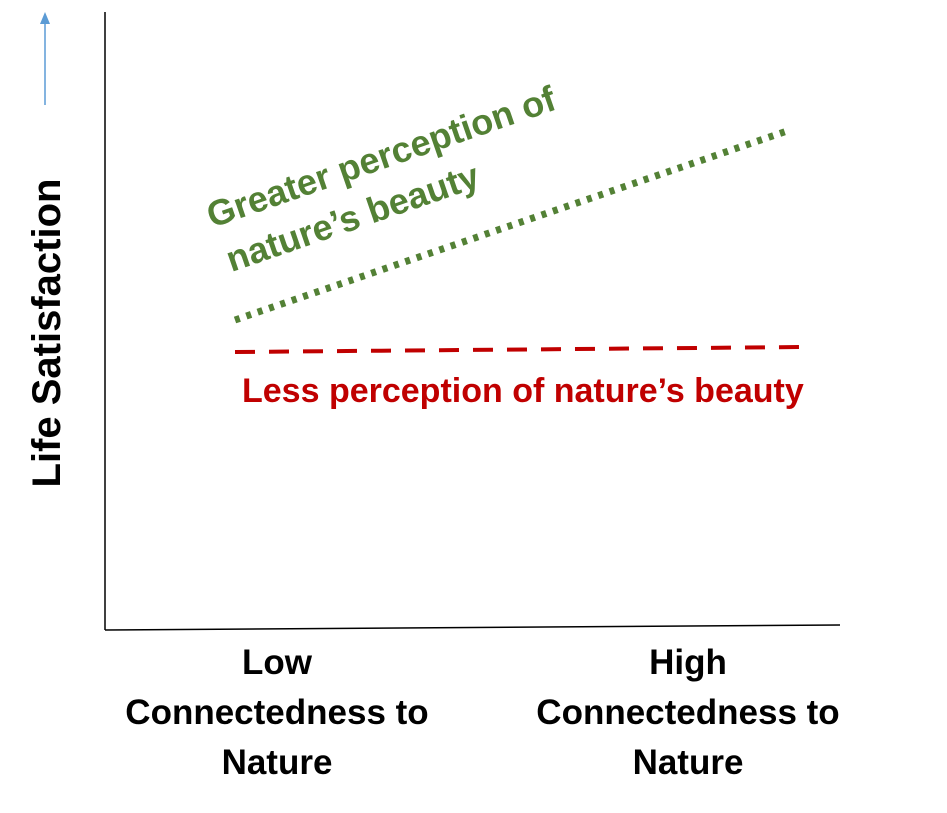 This screenshot has width=947, height=813. What do you see at coordinates (381, 178) in the screenshot?
I see `greater-label: Greater perception of nature’s beauty` at bounding box center [381, 178].